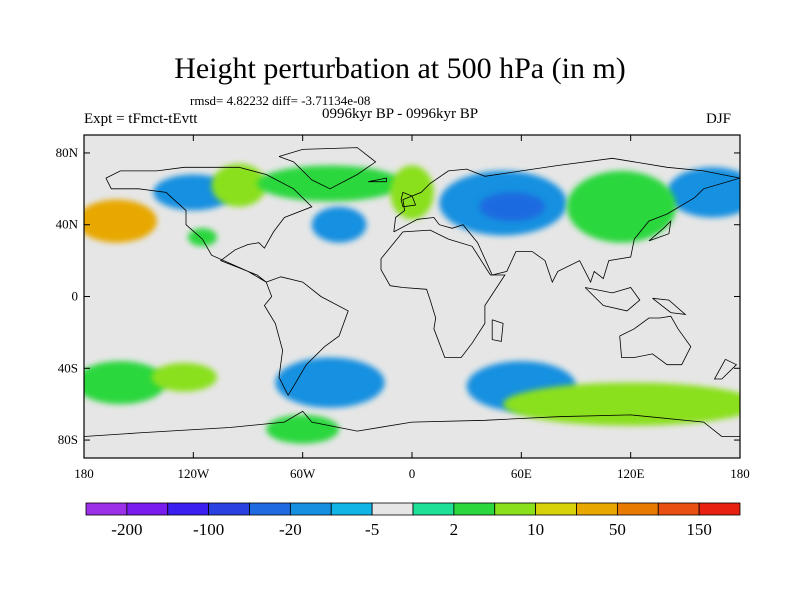 The width and height of the screenshot is (800, 600). Describe the element at coordinates (126, 529) in the screenshot. I see `colorbar-label: -200` at that location.